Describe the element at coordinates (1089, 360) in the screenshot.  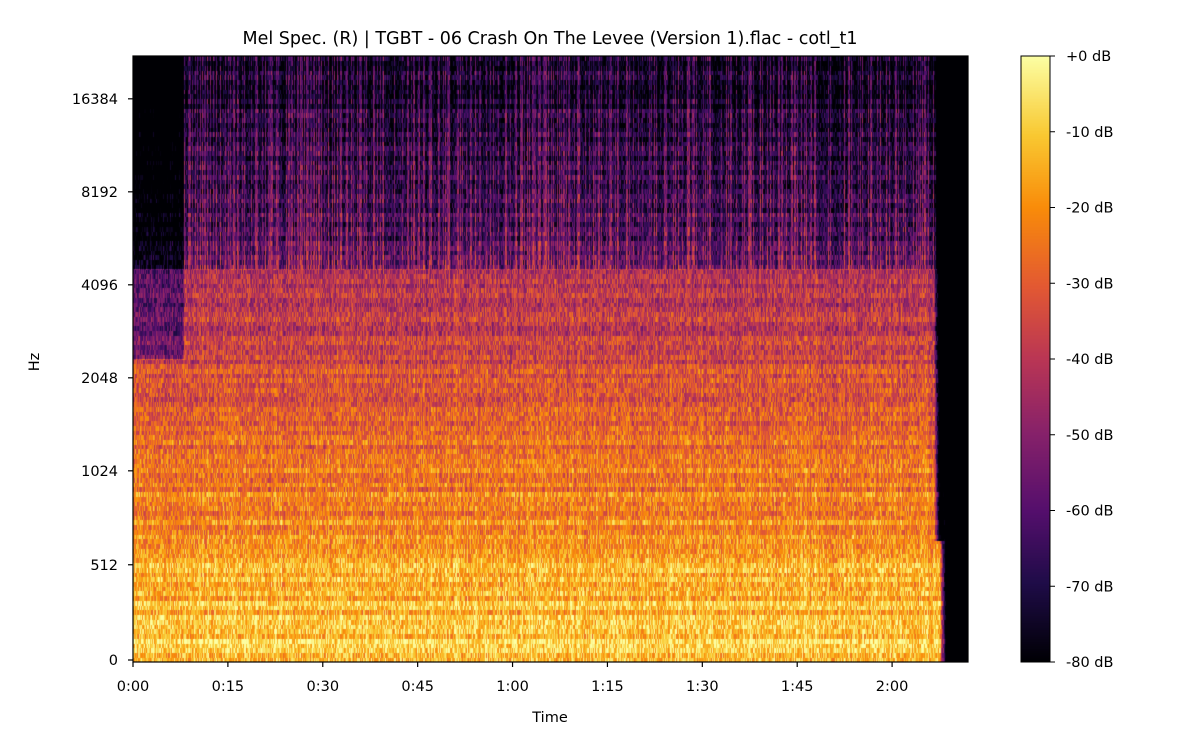
I see `colorbar-tick-label: -40 dB` at that location.